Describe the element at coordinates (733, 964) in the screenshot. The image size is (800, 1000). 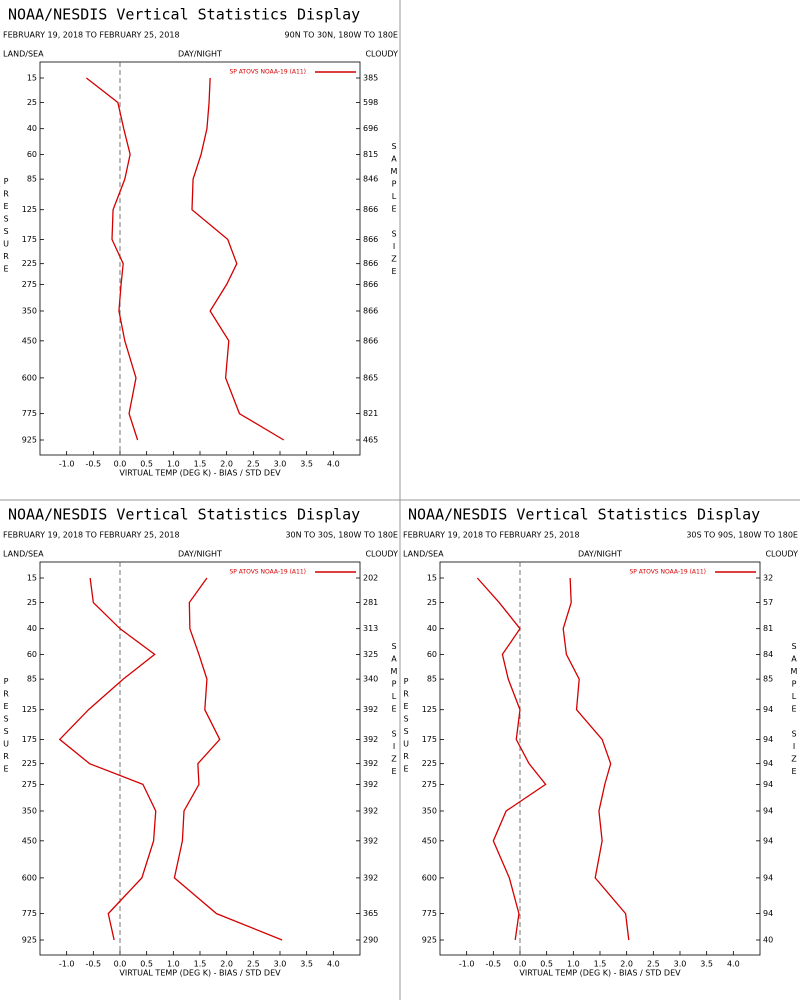
I see `x-tick-label: 4.0` at that location.